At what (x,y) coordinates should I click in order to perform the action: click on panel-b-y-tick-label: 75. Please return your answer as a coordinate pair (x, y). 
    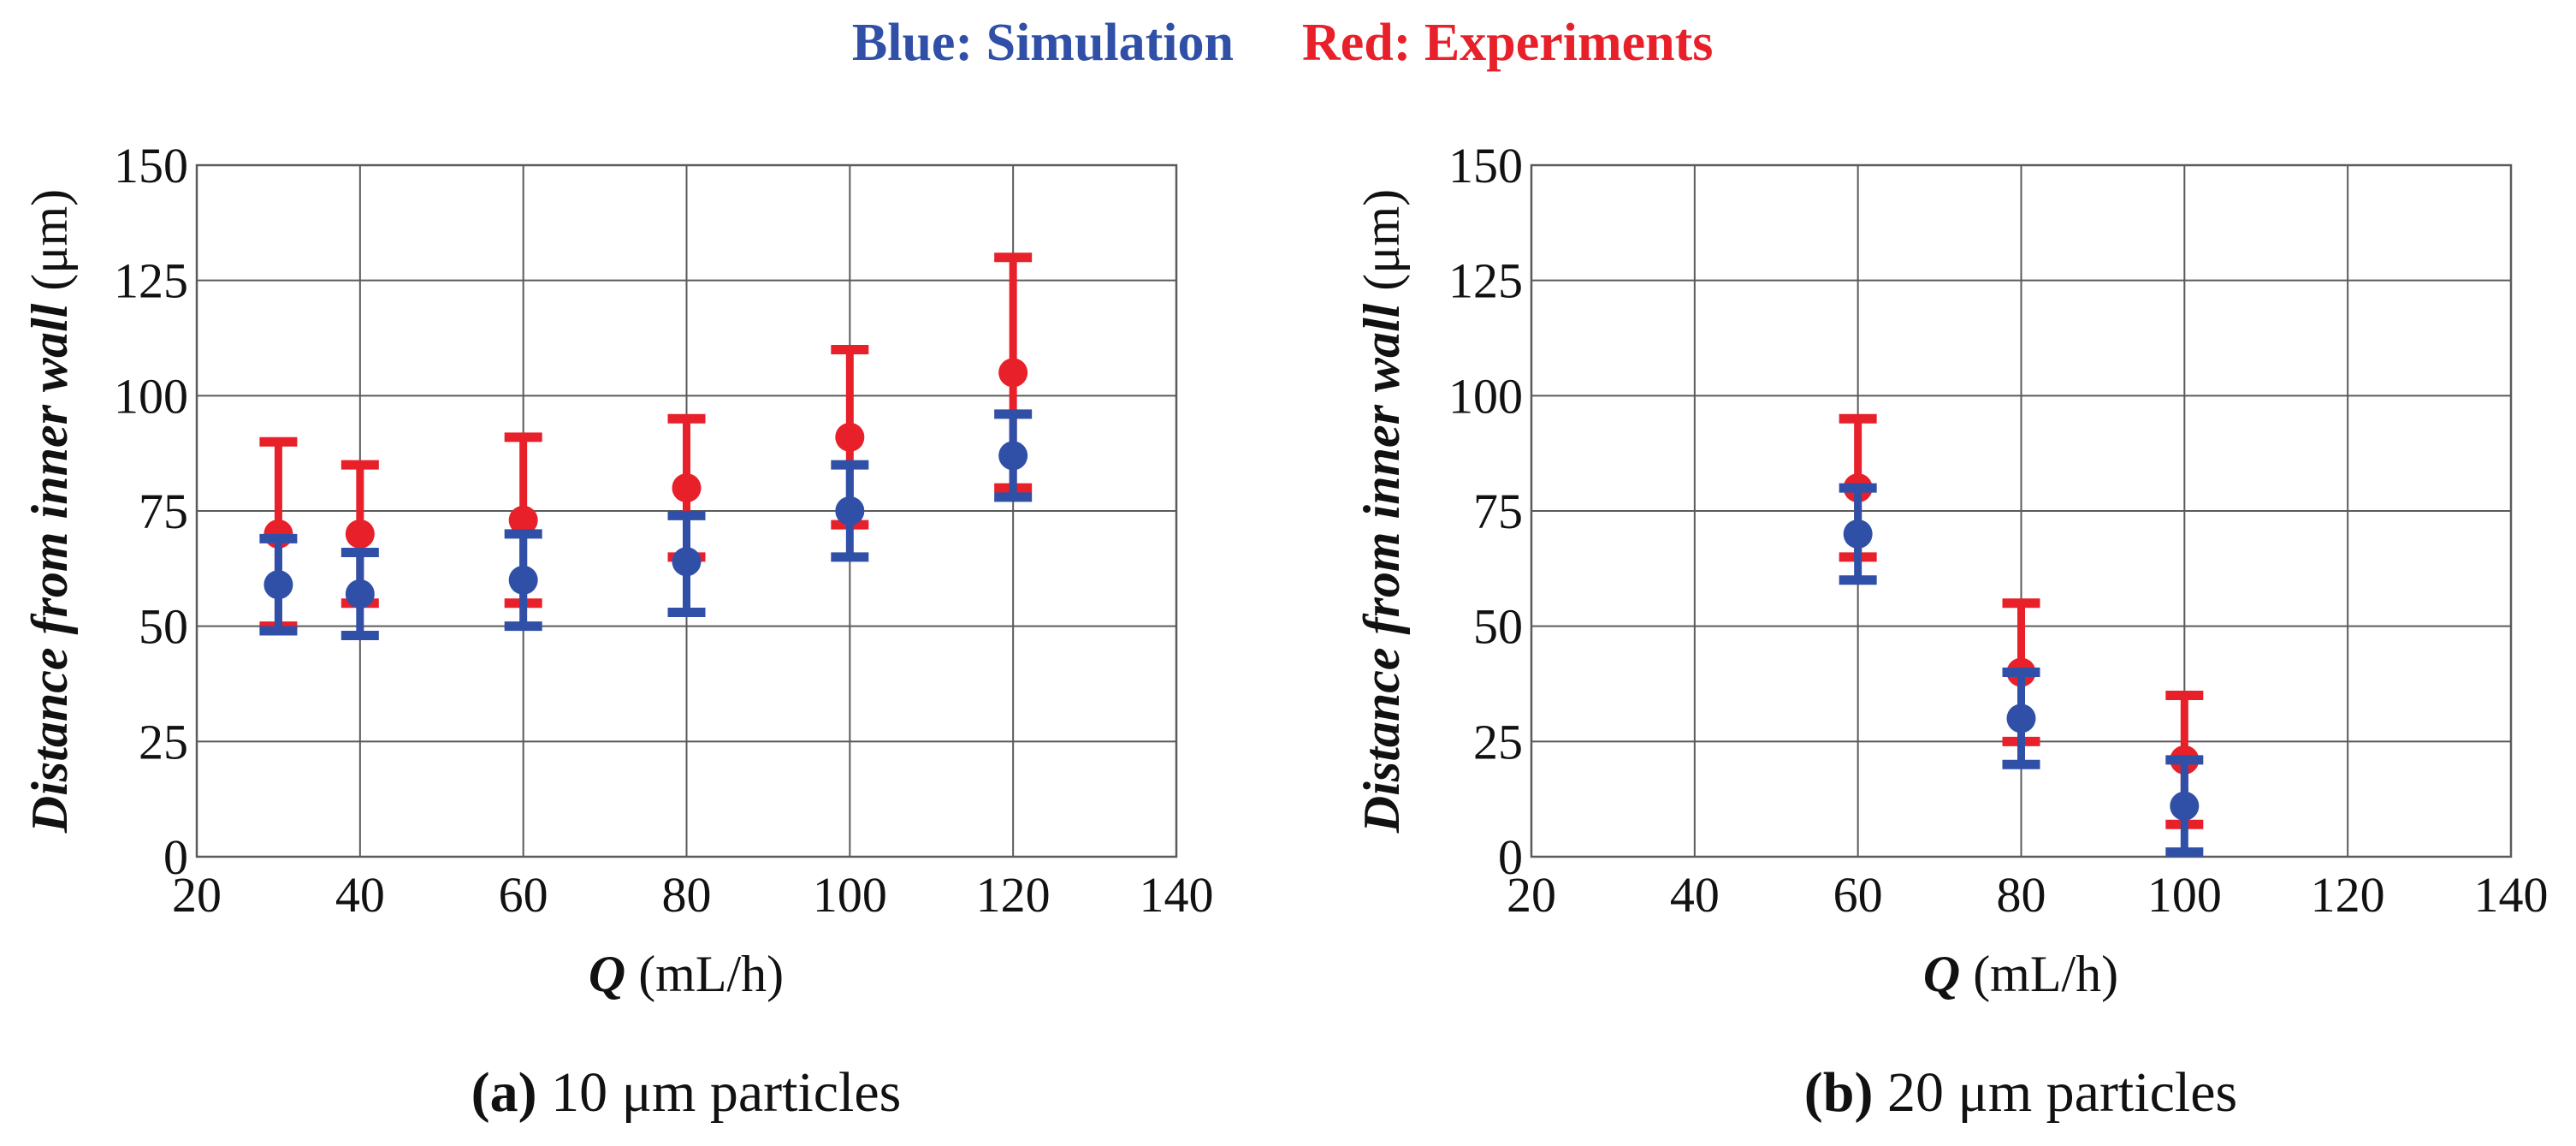
    Looking at the image, I should click on (1498, 511).